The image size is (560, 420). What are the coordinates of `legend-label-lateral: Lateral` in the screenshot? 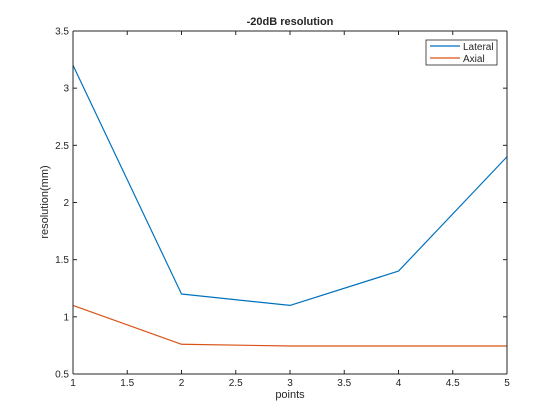 It's located at (478, 47).